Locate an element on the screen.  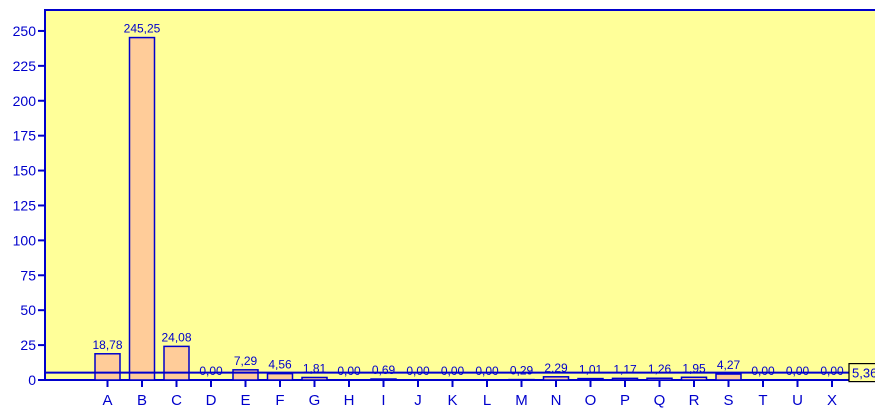
x-tick-label-D: D is located at coordinates (211, 400).